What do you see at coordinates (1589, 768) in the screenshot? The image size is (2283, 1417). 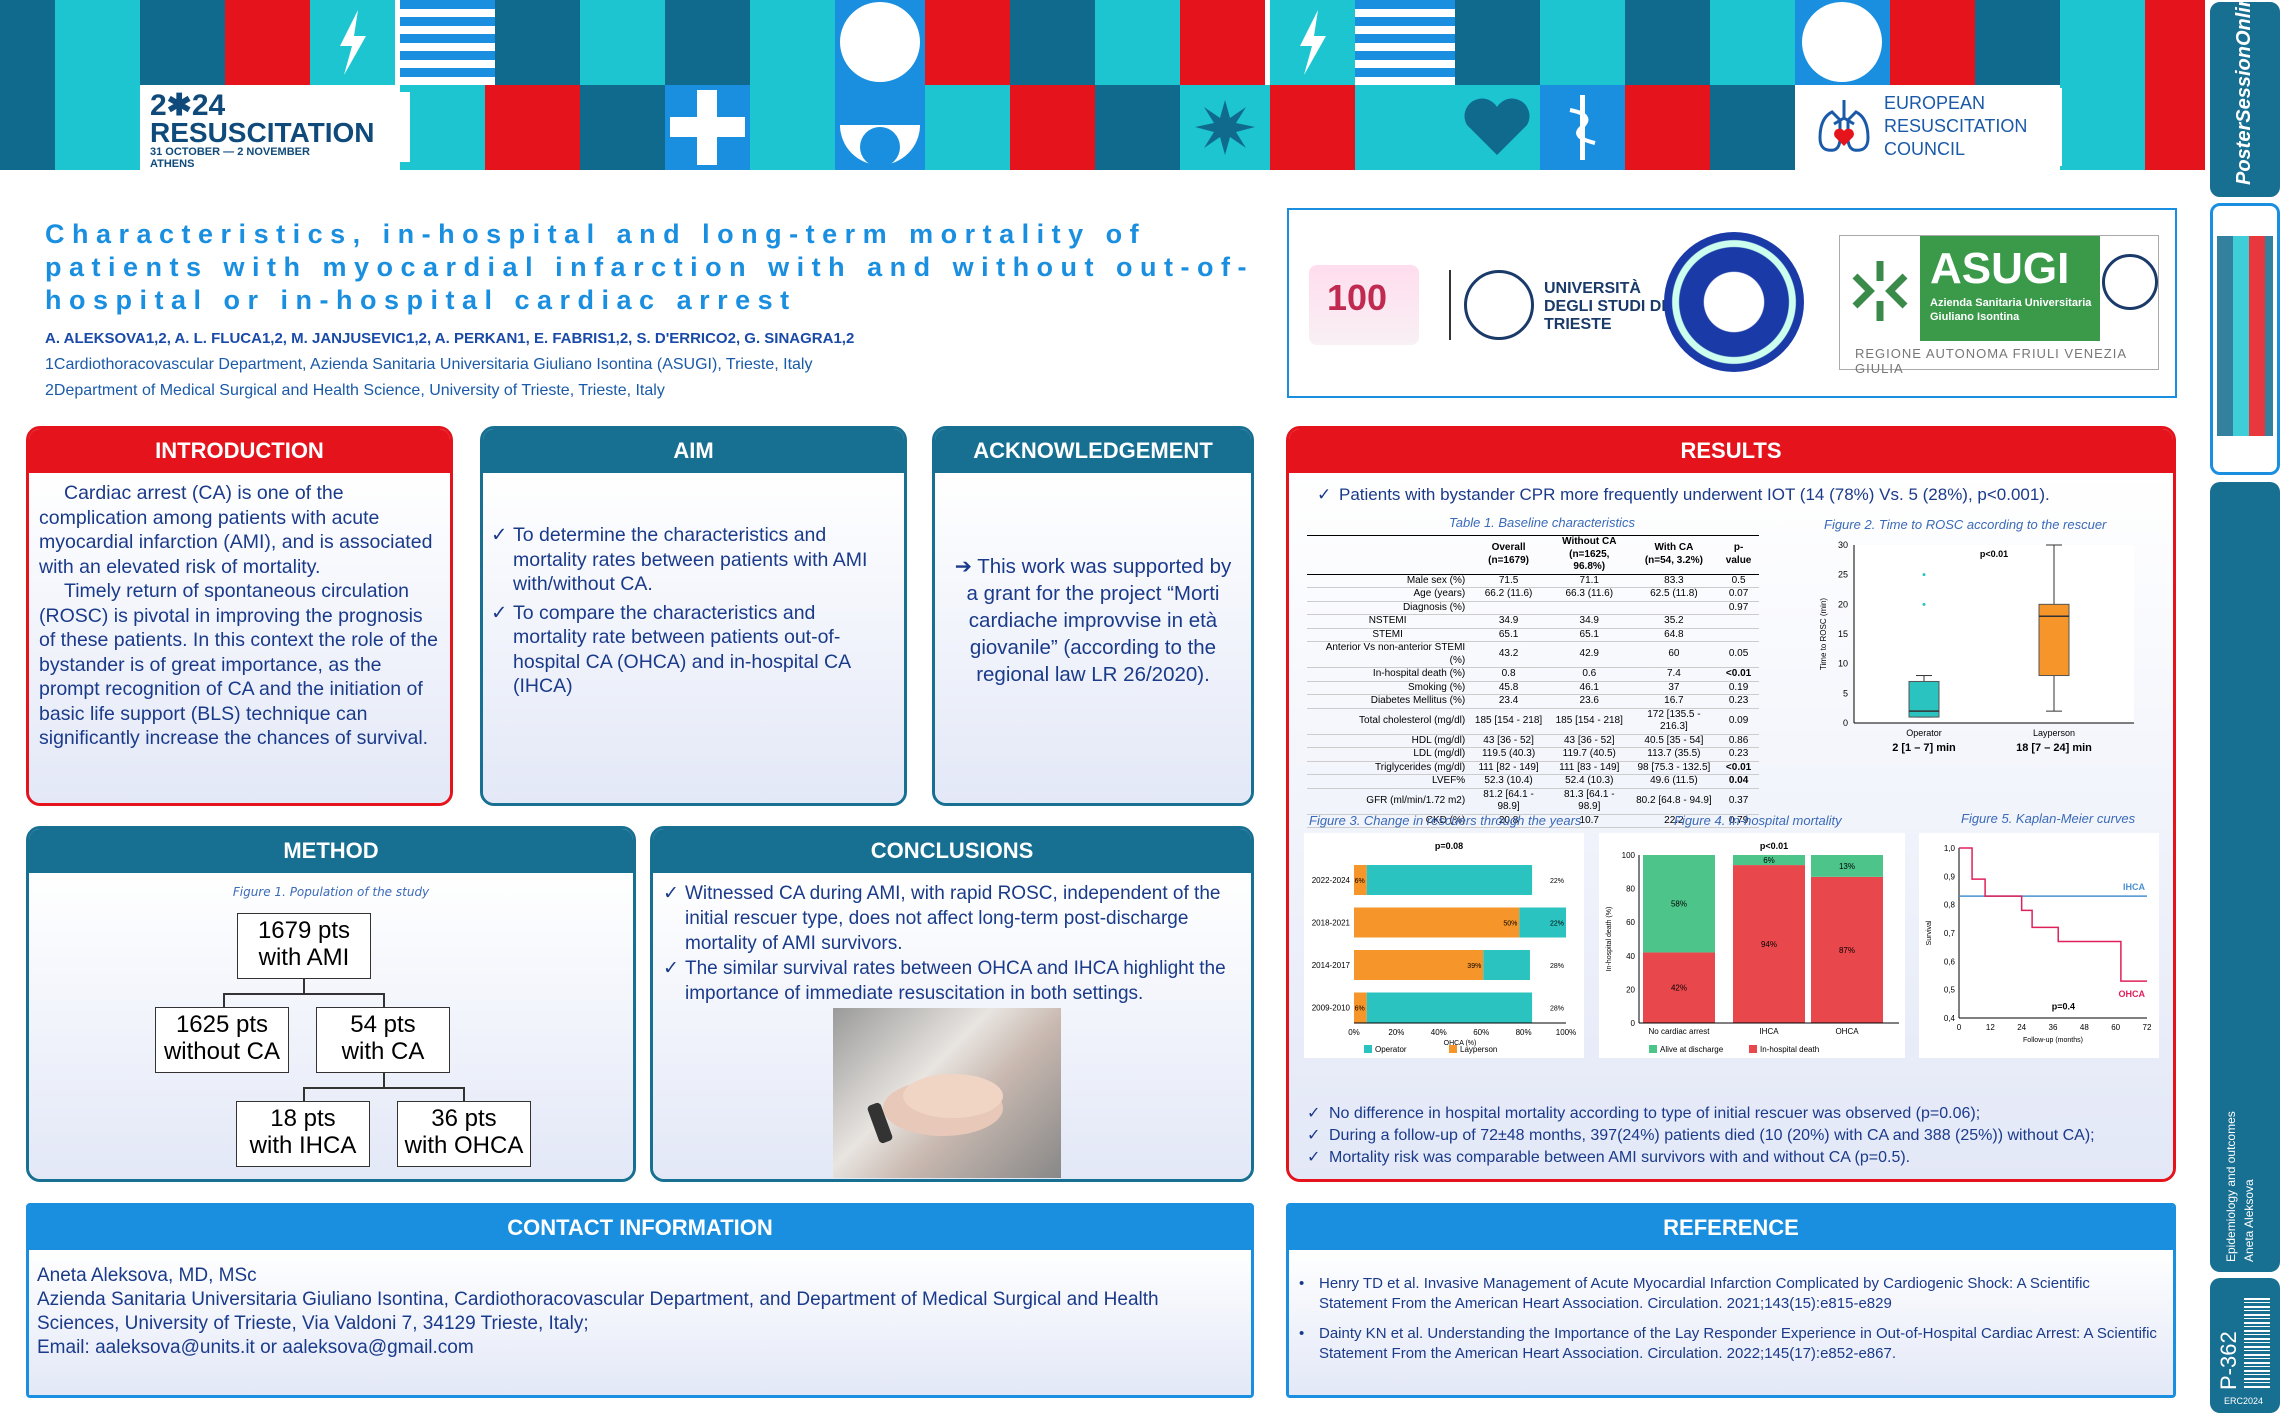 I see `table-cell: 111 [83 - 149]` at bounding box center [1589, 768].